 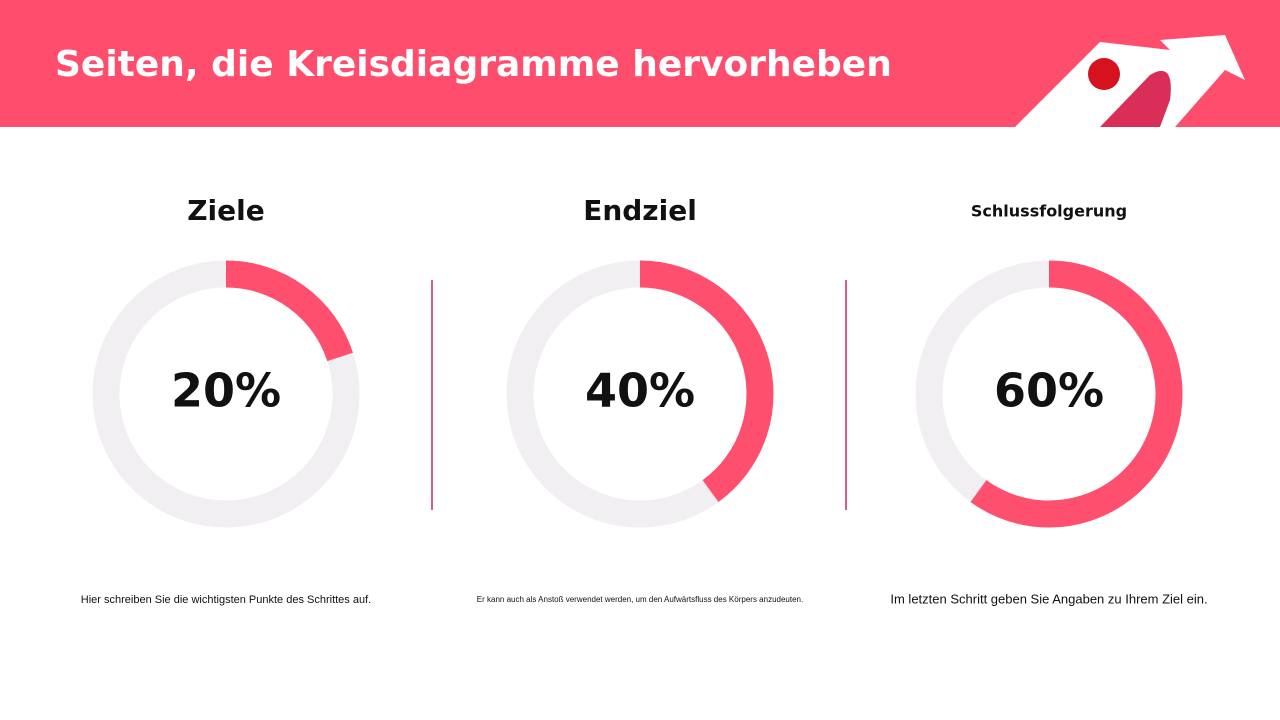 I want to click on value-label: 60%, so click(x=1049, y=391).